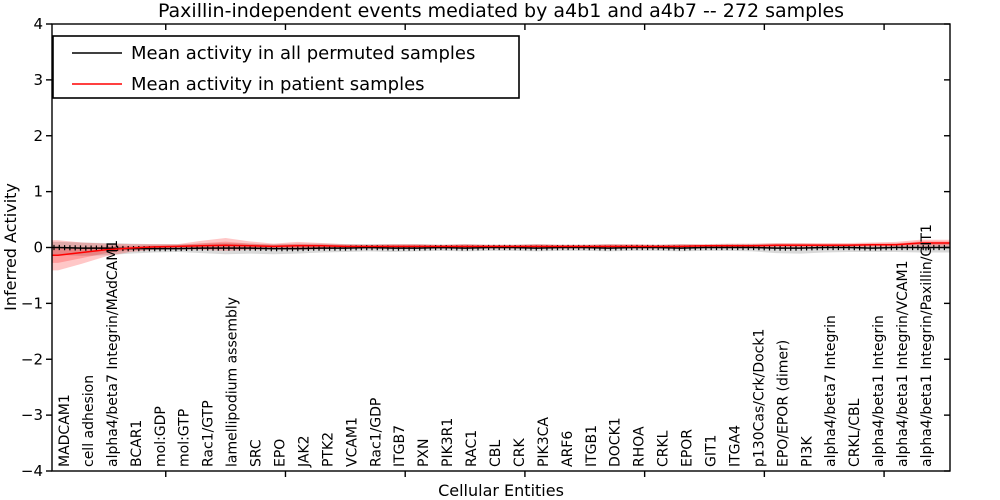 This screenshot has width=1000, height=500. Describe the element at coordinates (376, 432) in the screenshot. I see `x-category-label: Rac1/GDP` at that location.